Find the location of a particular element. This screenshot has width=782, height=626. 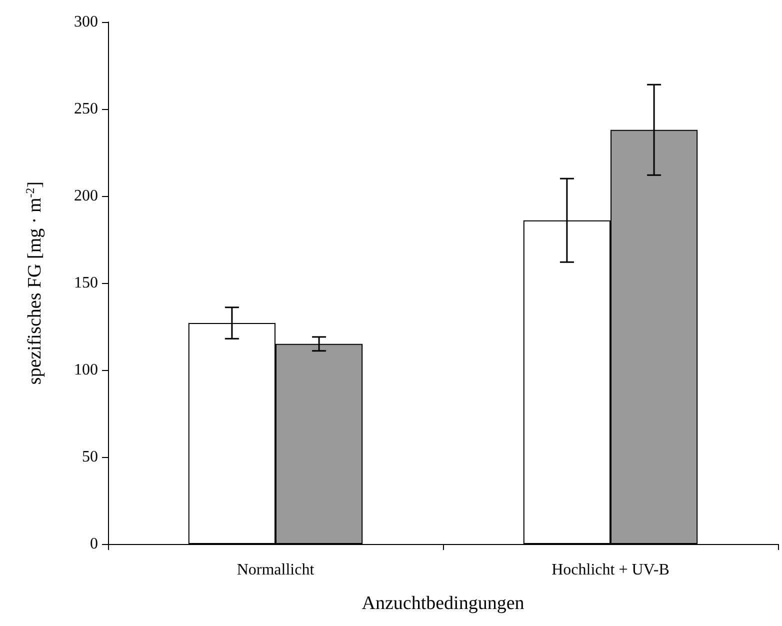

x-tick-label: Normallicht is located at coordinates (275, 570).